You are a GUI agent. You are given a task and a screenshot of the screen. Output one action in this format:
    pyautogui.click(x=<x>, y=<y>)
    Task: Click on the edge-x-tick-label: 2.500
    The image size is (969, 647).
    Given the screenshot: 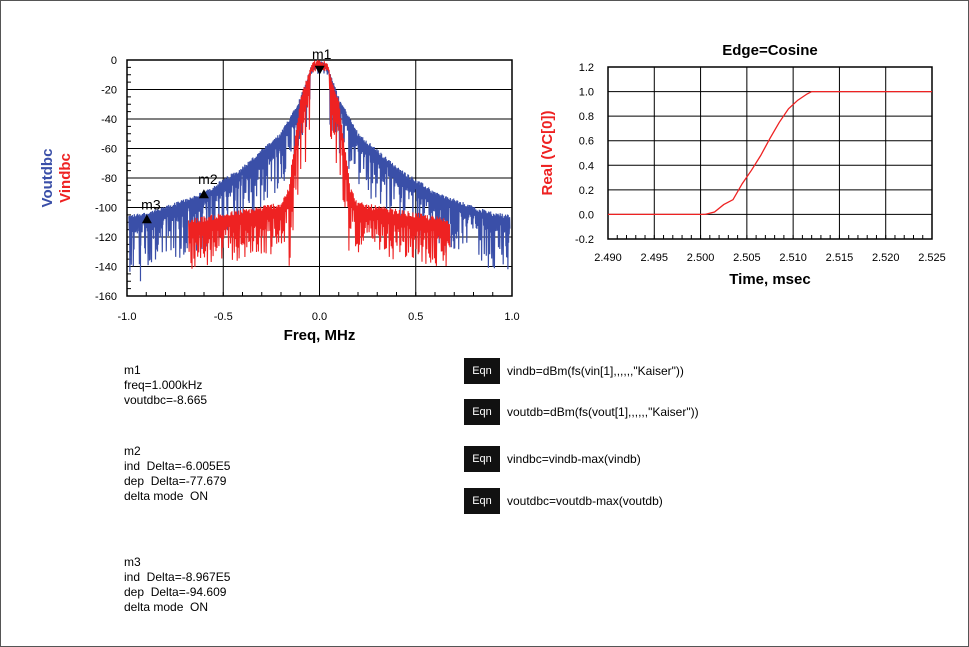 What is the action you would take?
    pyautogui.click(x=701, y=258)
    